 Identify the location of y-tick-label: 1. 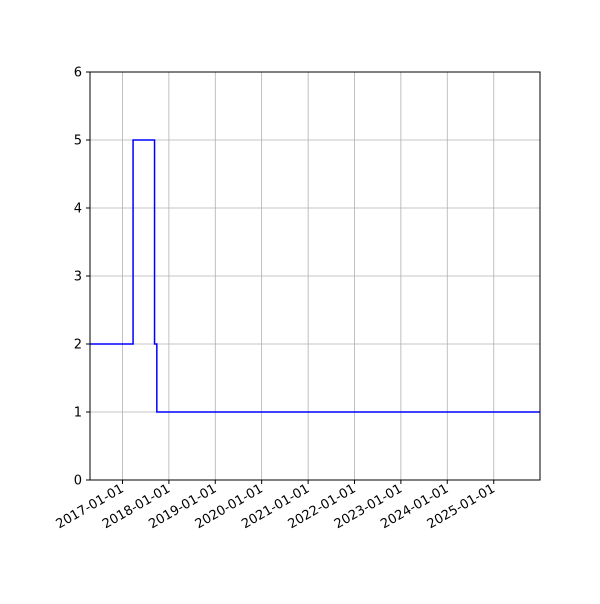
(78, 413).